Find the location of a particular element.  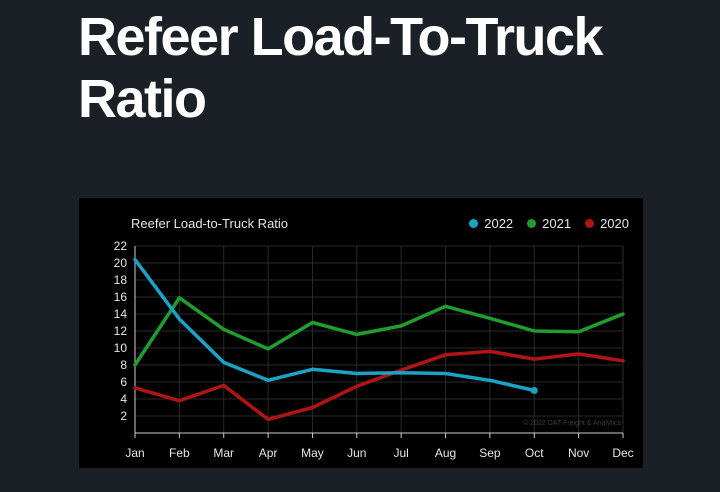

y-tick-label: 12 is located at coordinates (121, 331).